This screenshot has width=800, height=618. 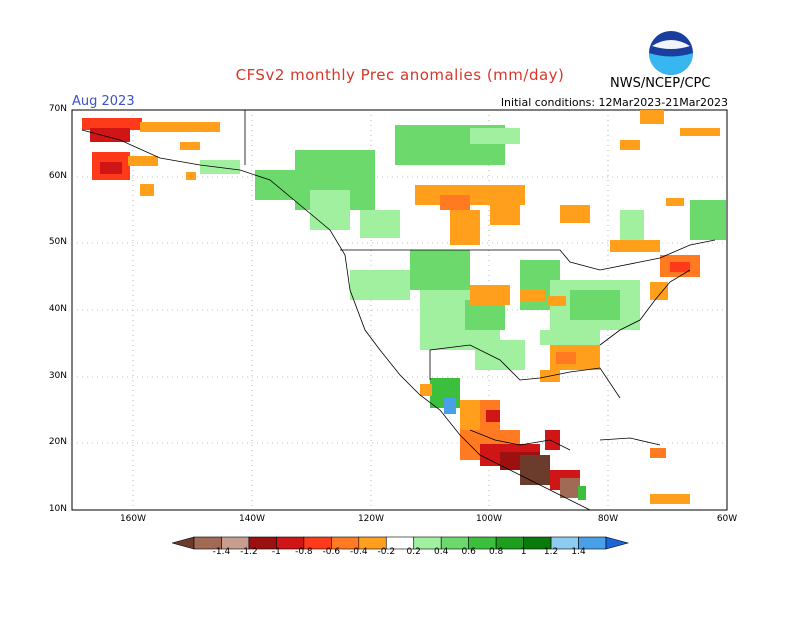 What do you see at coordinates (304, 552) in the screenshot?
I see `colorbar-tick-label: -0.8` at bounding box center [304, 552].